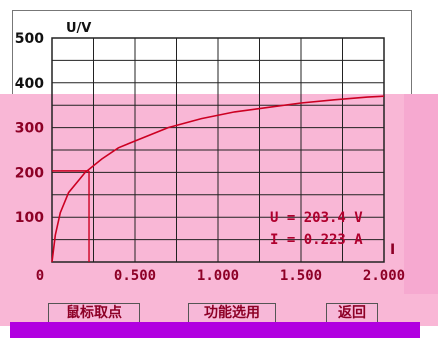 Image resolution: width=438 pixels, height=338 pixels. What do you see at coordinates (352, 313) in the screenshot?
I see `back-button: 返回` at bounding box center [352, 313].